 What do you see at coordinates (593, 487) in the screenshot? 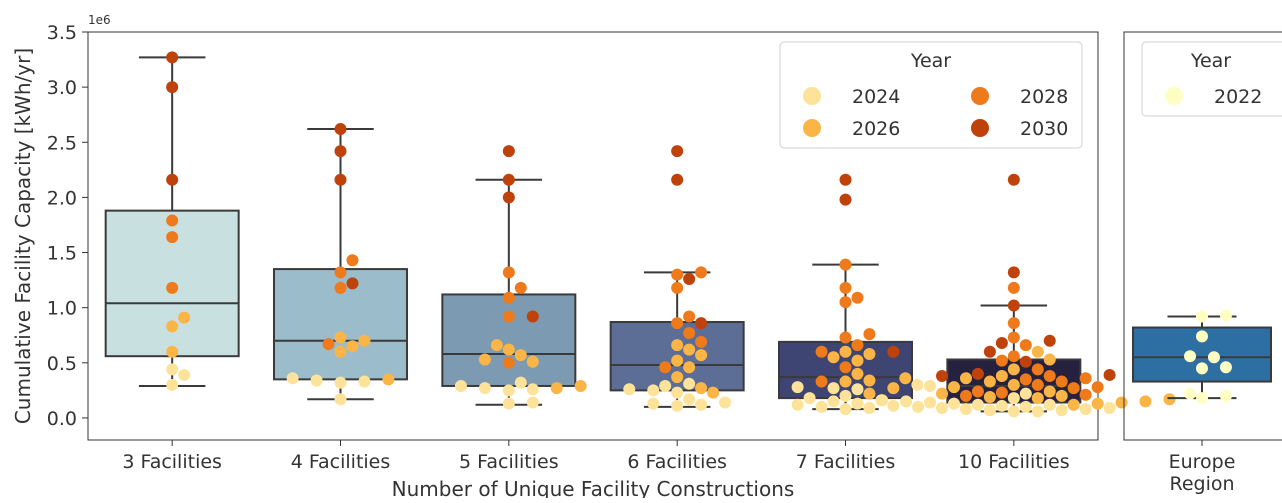
I see `x-axis-label: Number of Unique Facility Constructions` at bounding box center [593, 487].